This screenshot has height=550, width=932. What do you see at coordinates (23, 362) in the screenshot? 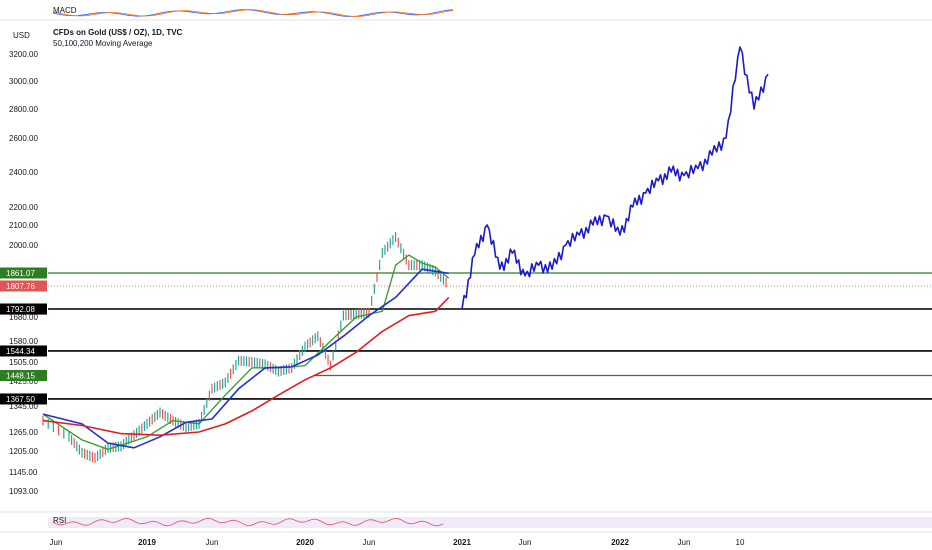
I see `y-tick-label: 1505.00` at bounding box center [23, 362].